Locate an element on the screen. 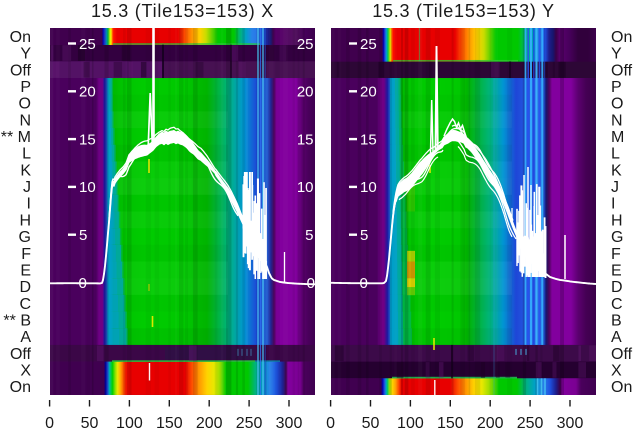 This screenshot has height=440, width=640. svg-text: ** M is located at coordinates (16, 137).